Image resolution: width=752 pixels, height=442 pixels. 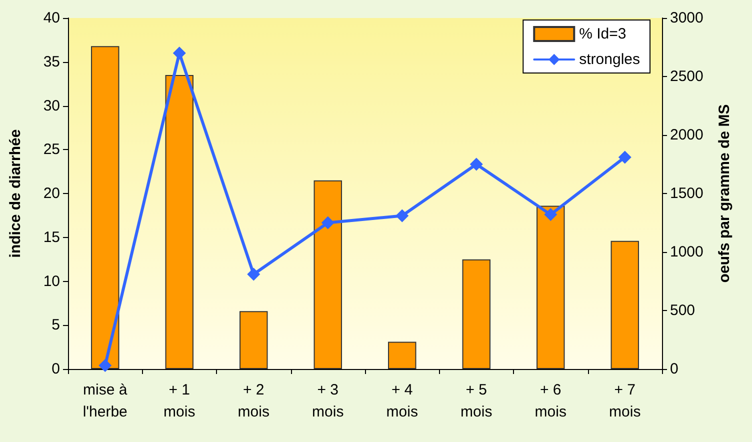 What do you see at coordinates (625, 401) in the screenshot?
I see `x-tick-label: + 7 mois` at bounding box center [625, 401].